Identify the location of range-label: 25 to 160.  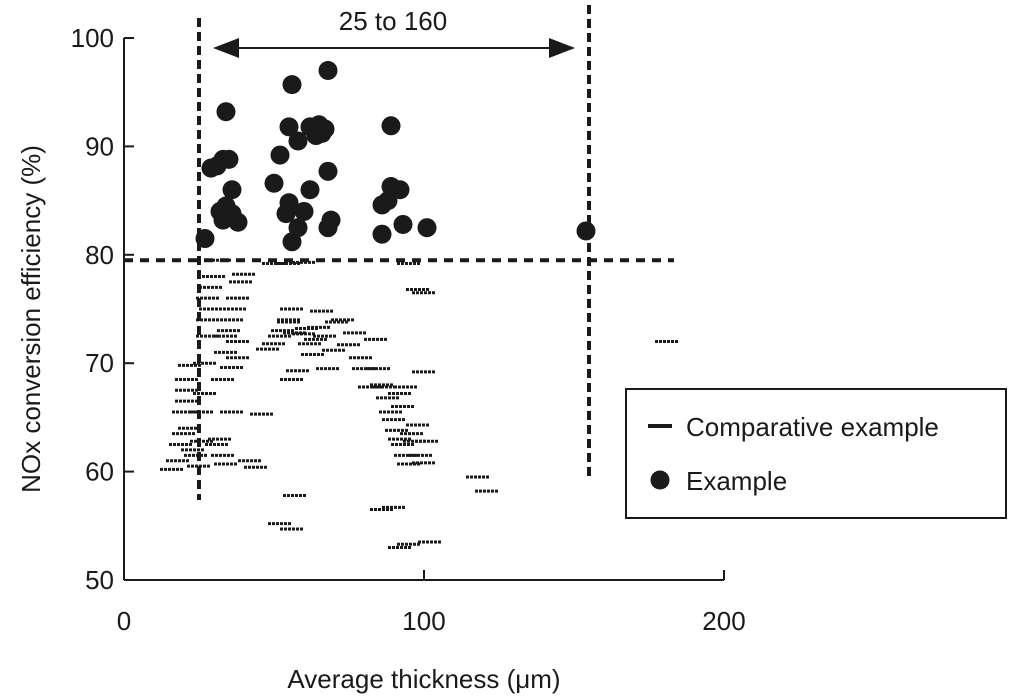
(393, 21).